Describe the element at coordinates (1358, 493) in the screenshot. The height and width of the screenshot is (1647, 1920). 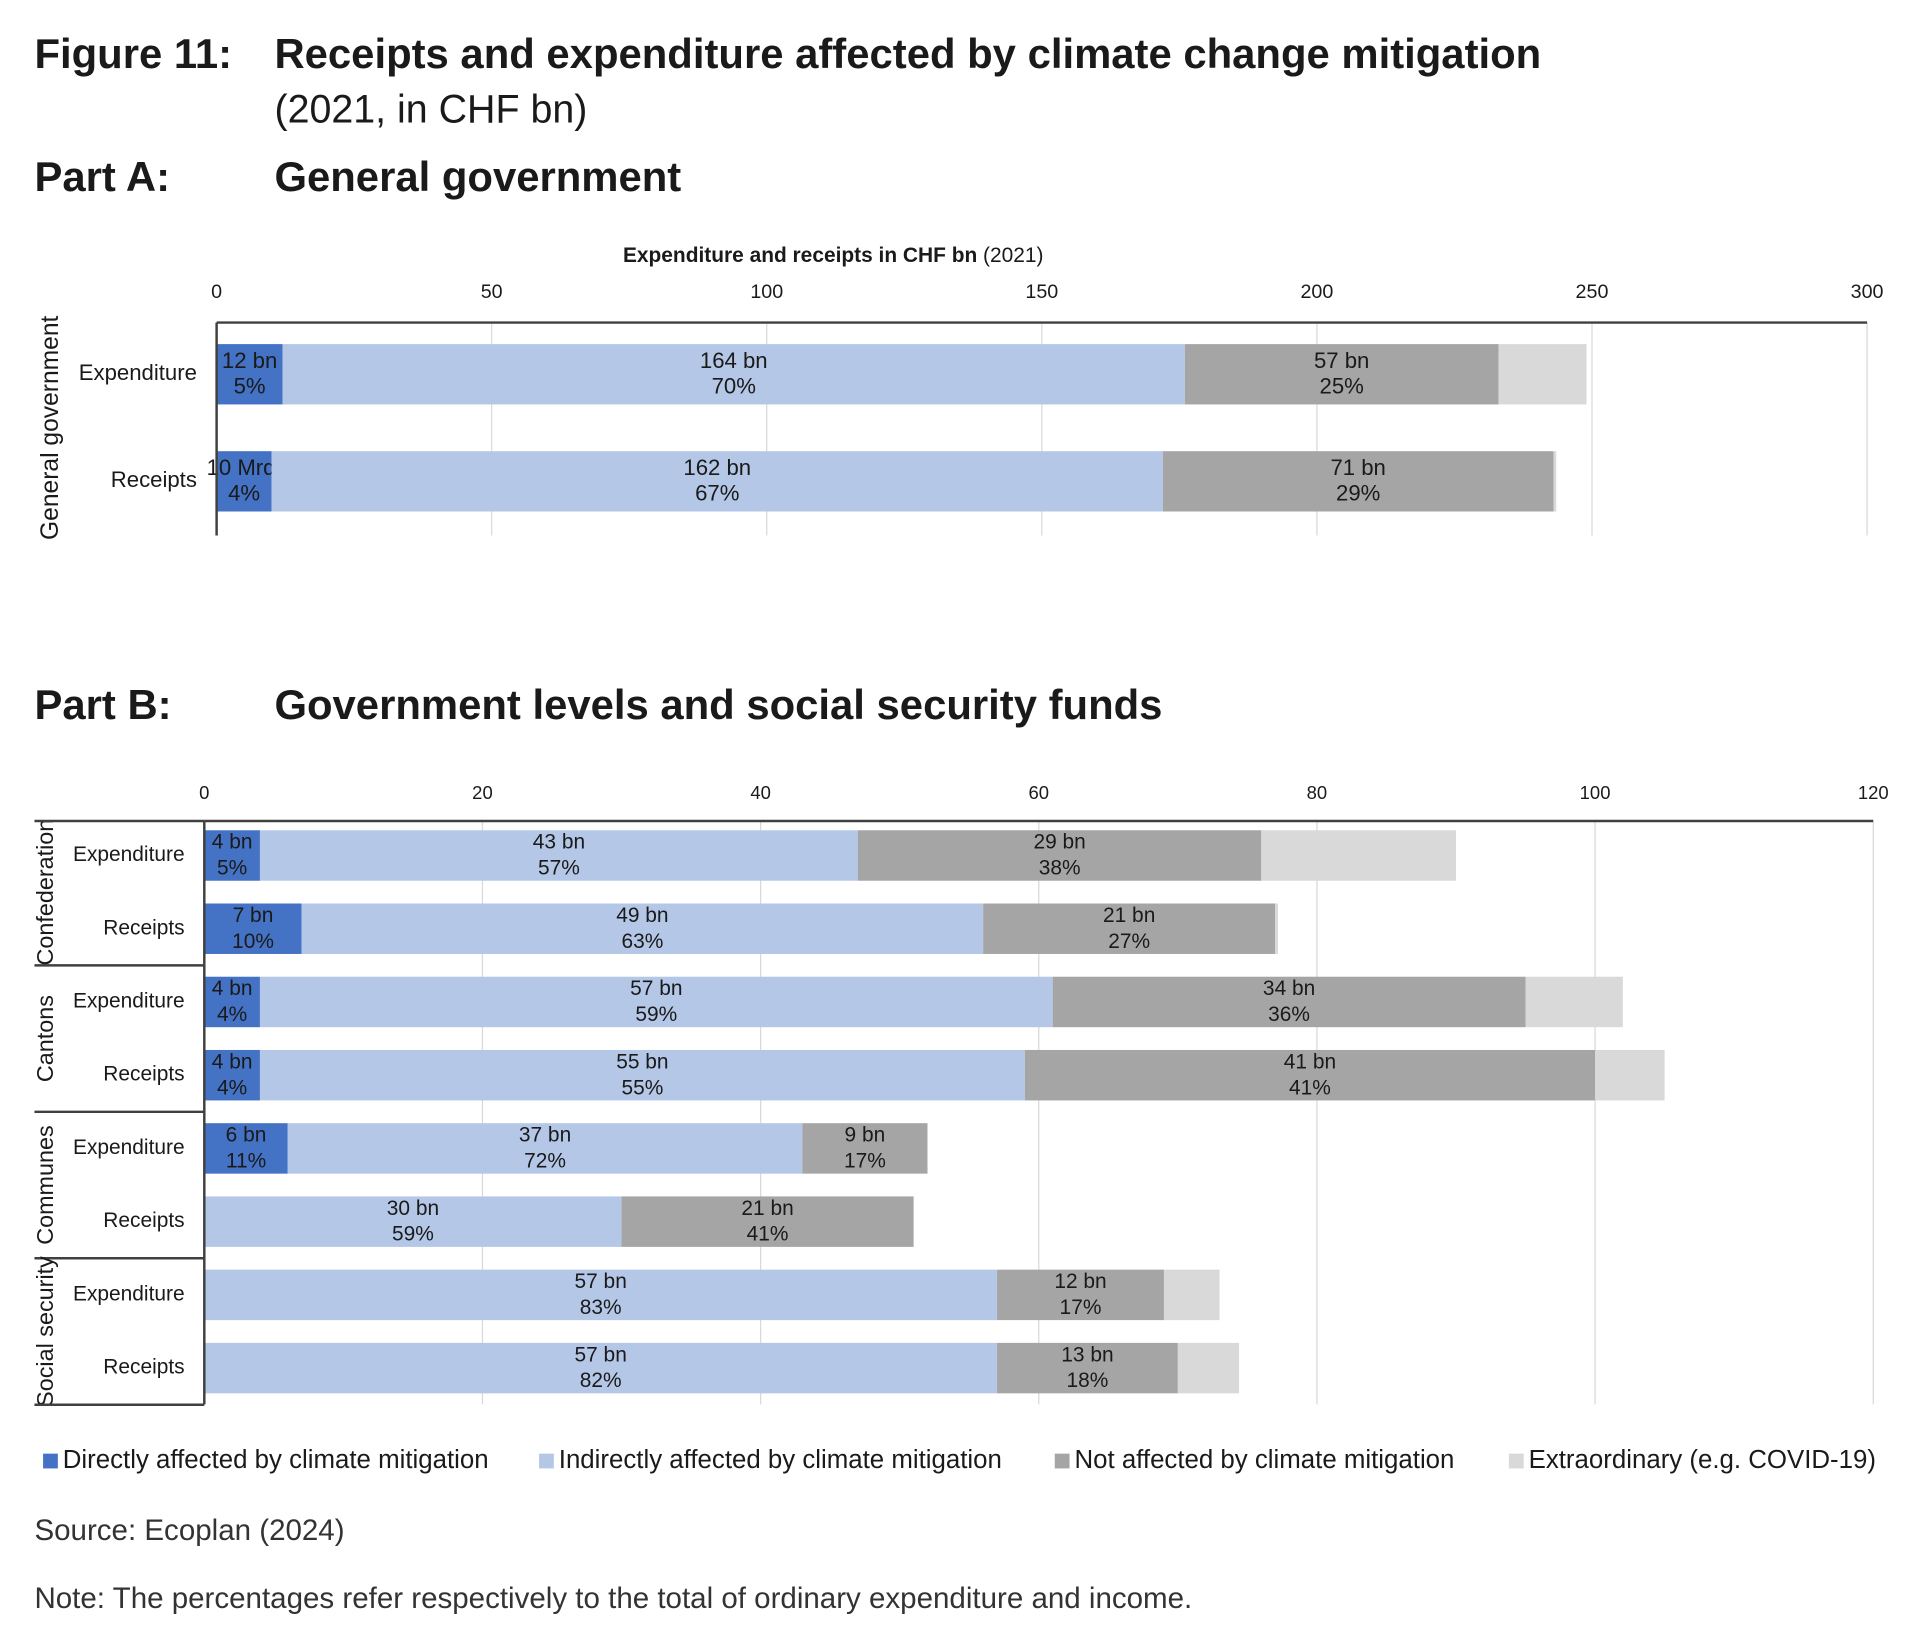
I see `percent-label: 29%` at that location.